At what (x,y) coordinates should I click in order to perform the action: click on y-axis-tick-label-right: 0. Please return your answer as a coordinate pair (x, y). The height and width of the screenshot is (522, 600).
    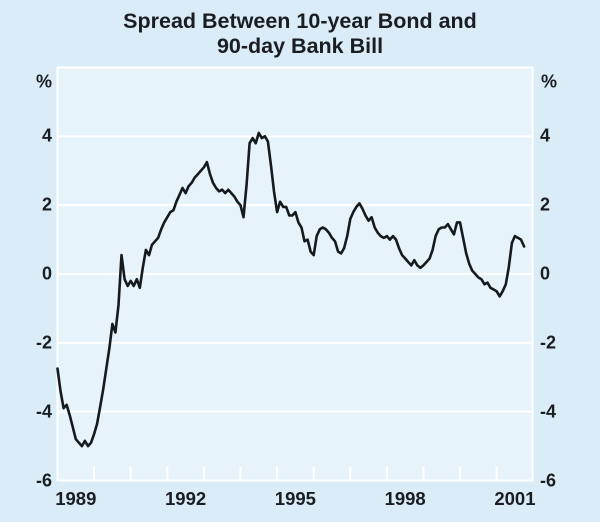
    Looking at the image, I should click on (545, 273).